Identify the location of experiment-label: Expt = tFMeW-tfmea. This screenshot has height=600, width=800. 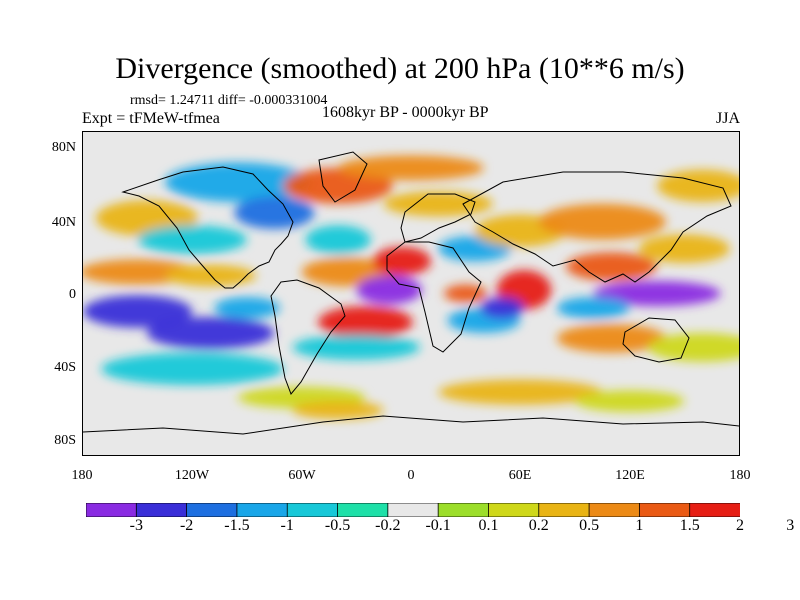
(151, 118).